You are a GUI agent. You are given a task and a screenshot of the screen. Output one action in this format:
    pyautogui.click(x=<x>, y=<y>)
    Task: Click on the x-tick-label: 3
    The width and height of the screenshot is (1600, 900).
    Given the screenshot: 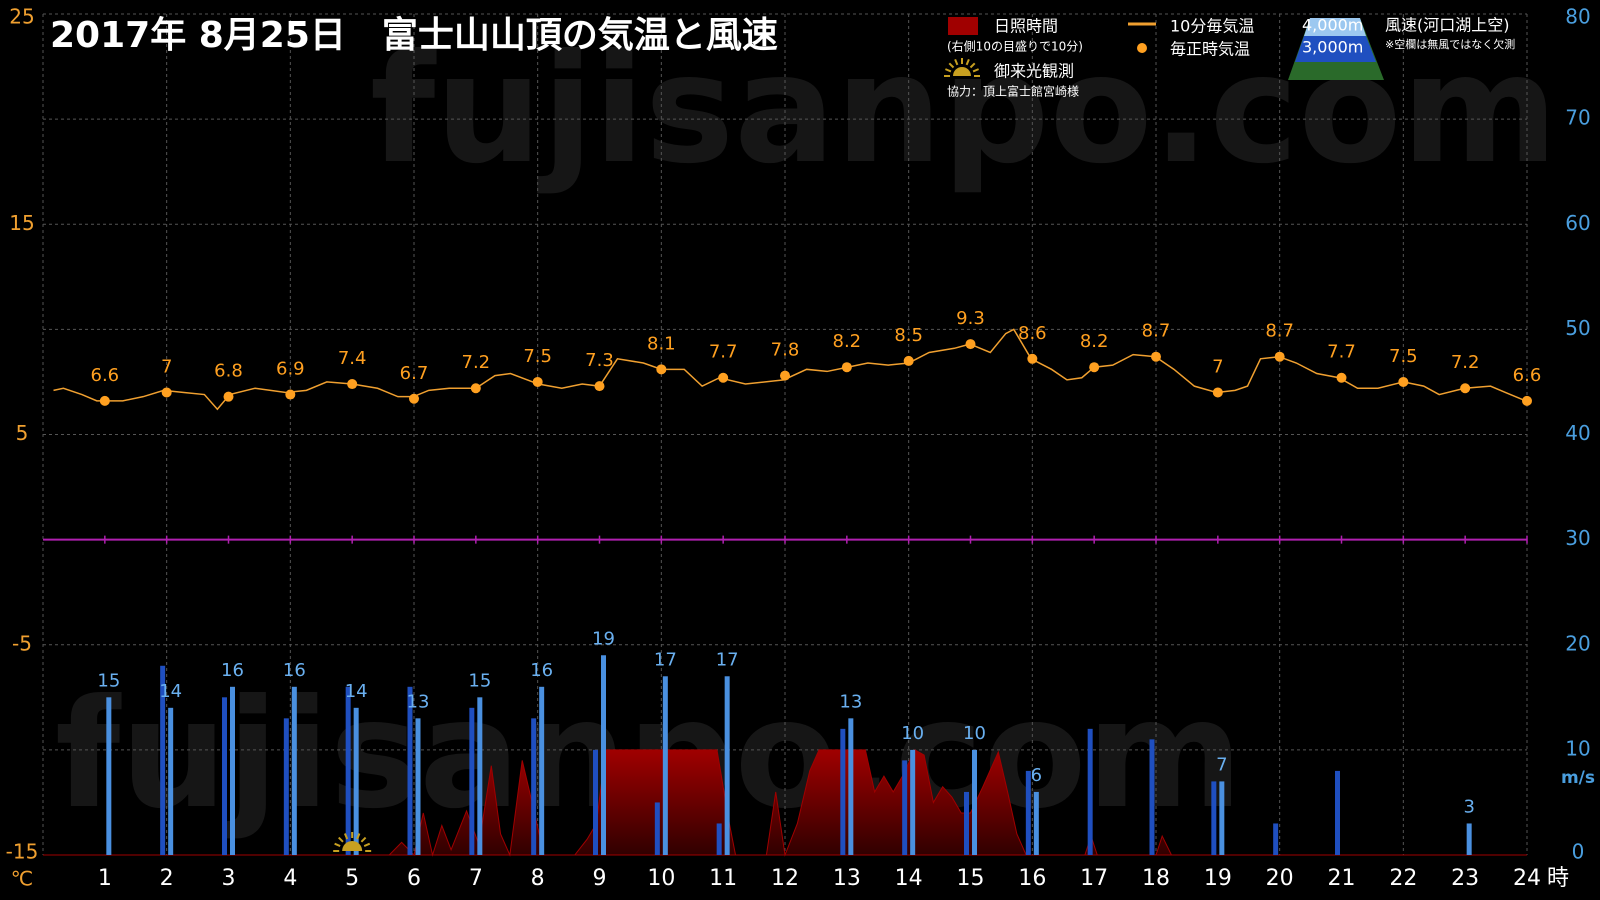 What is the action you would take?
    pyautogui.click(x=229, y=878)
    